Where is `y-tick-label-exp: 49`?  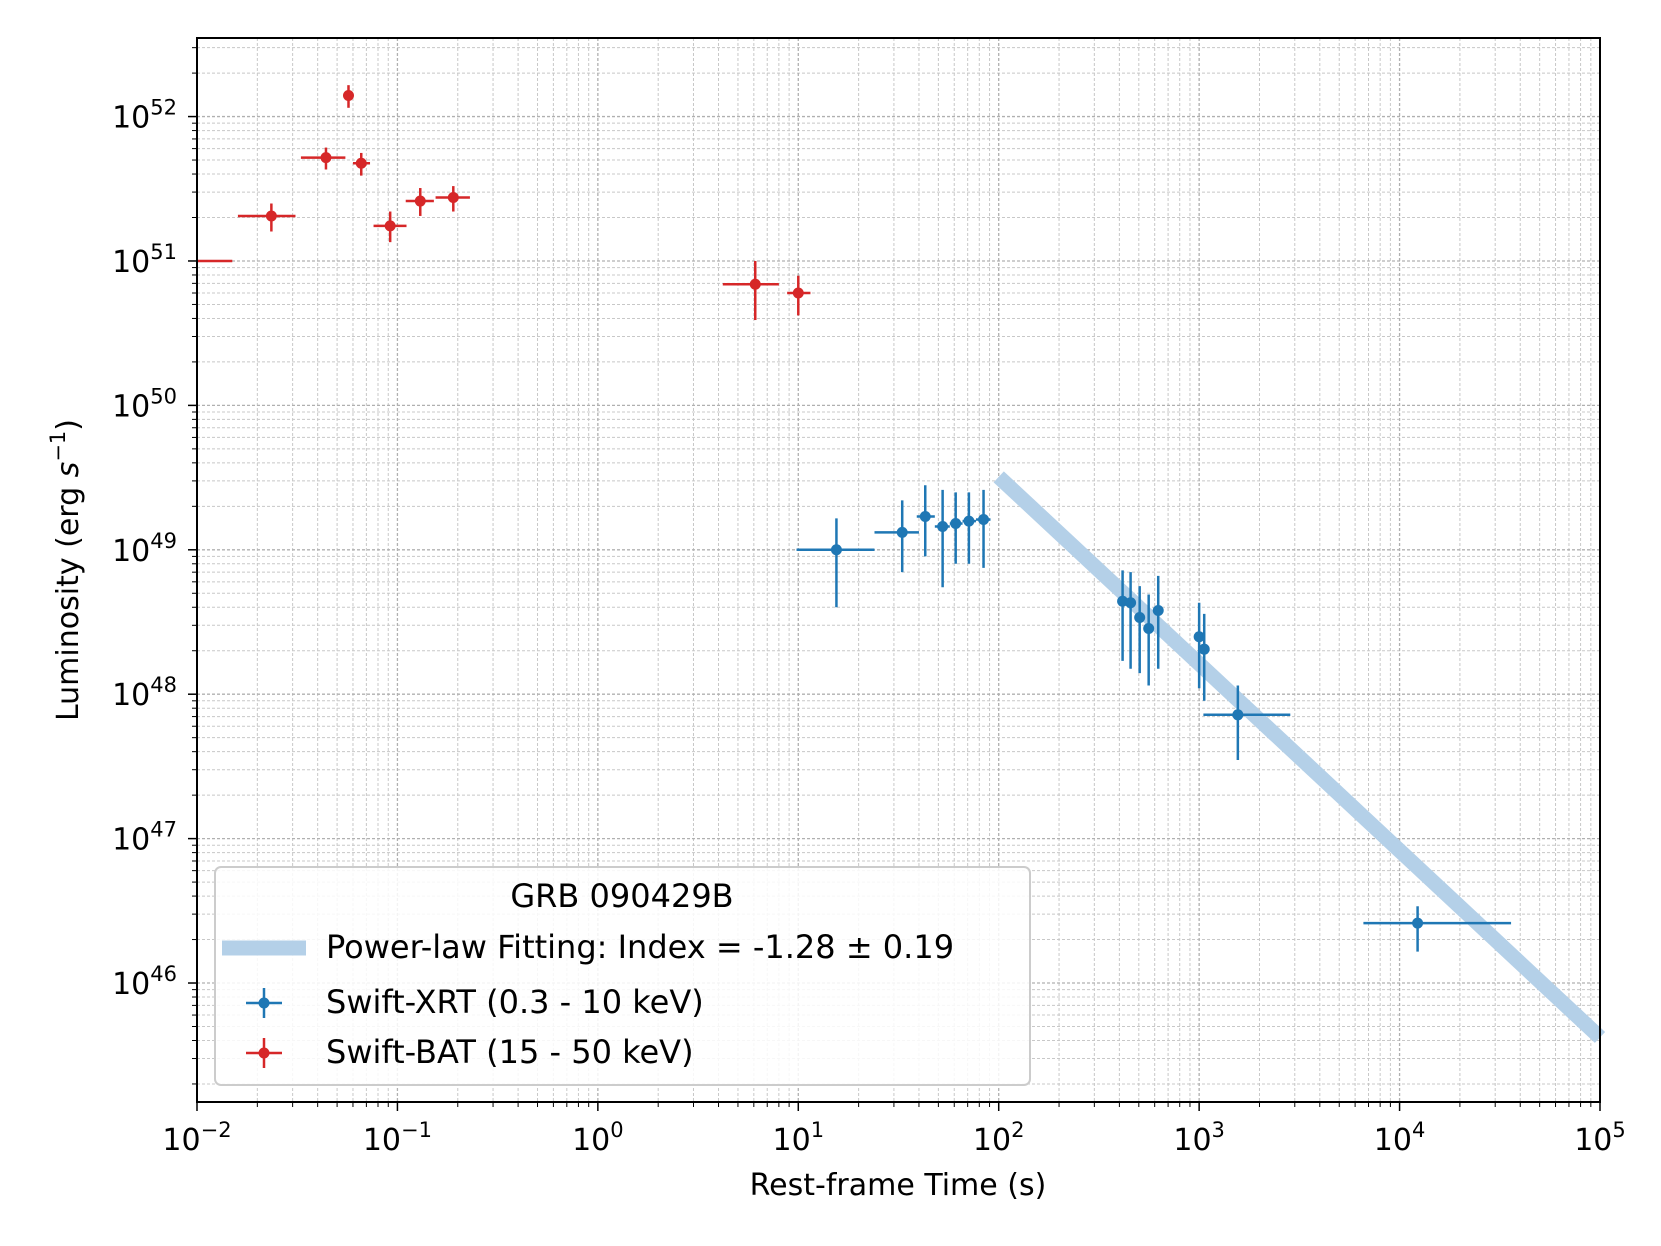 y-tick-label-exp: 49 is located at coordinates (163, 541).